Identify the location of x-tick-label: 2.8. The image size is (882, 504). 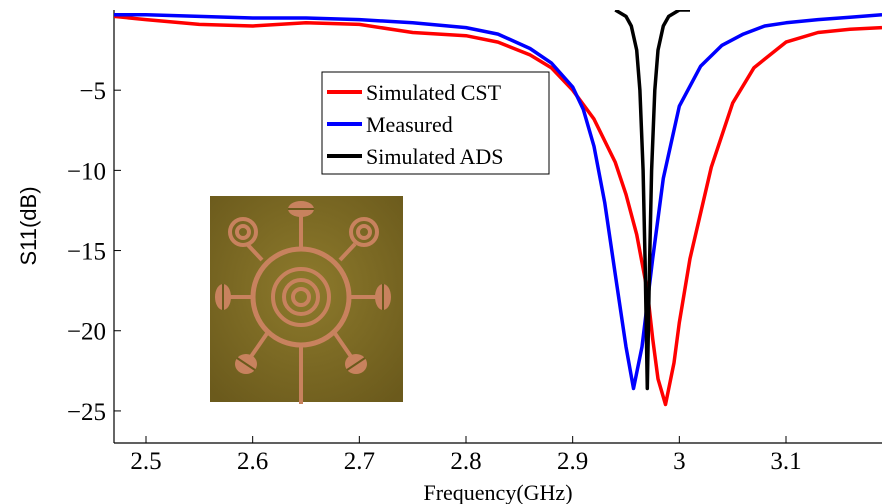
(465, 461).